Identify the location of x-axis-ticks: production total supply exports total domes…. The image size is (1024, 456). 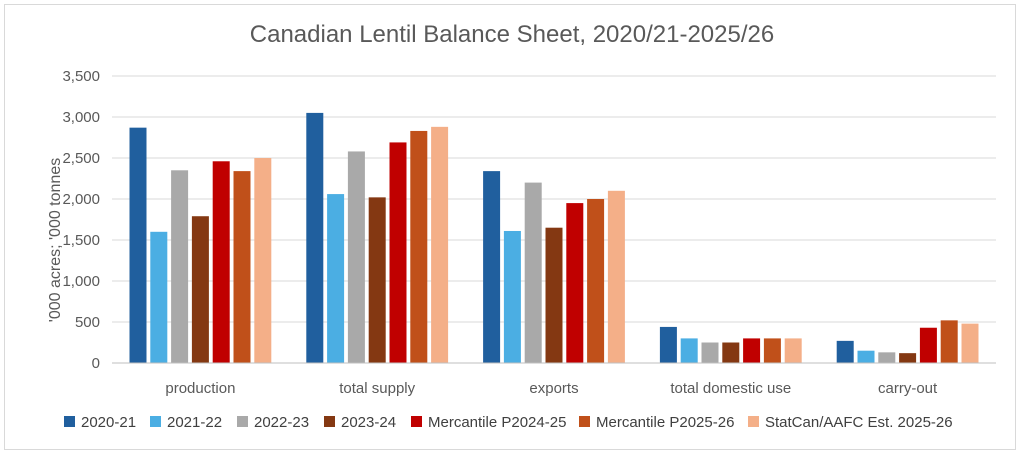
(551, 388).